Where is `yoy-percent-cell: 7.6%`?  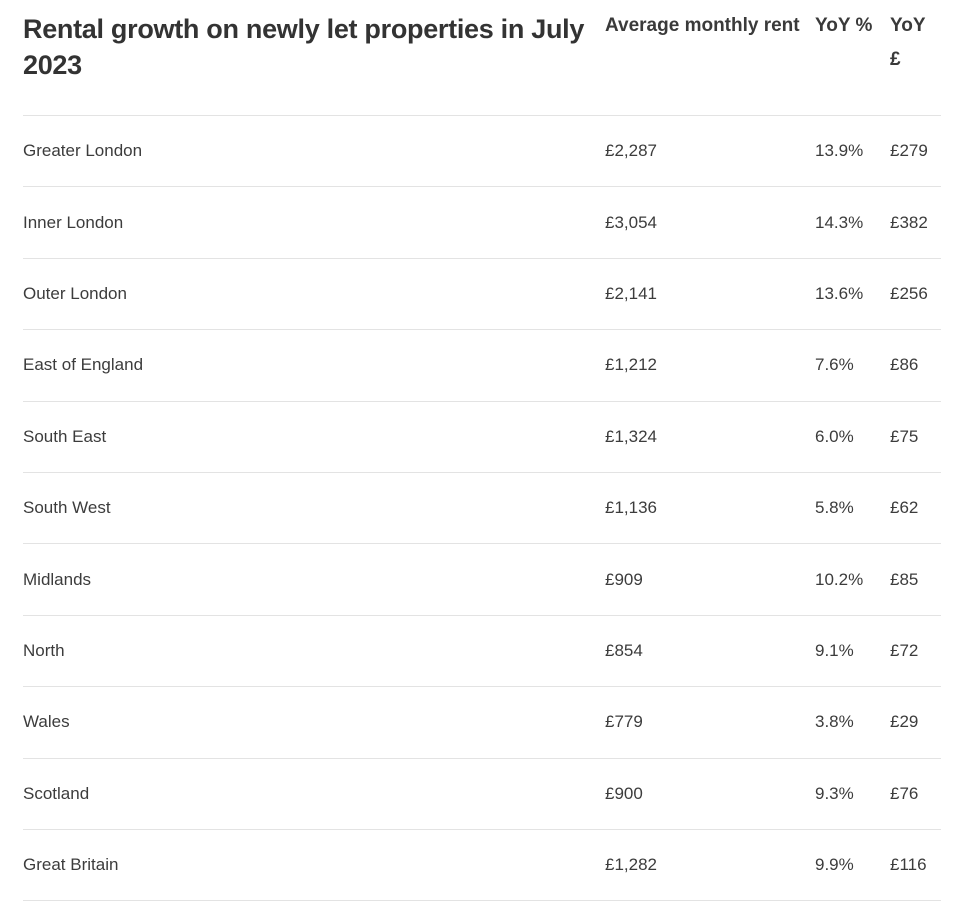
yoy-percent-cell: 7.6% is located at coordinates (834, 365).